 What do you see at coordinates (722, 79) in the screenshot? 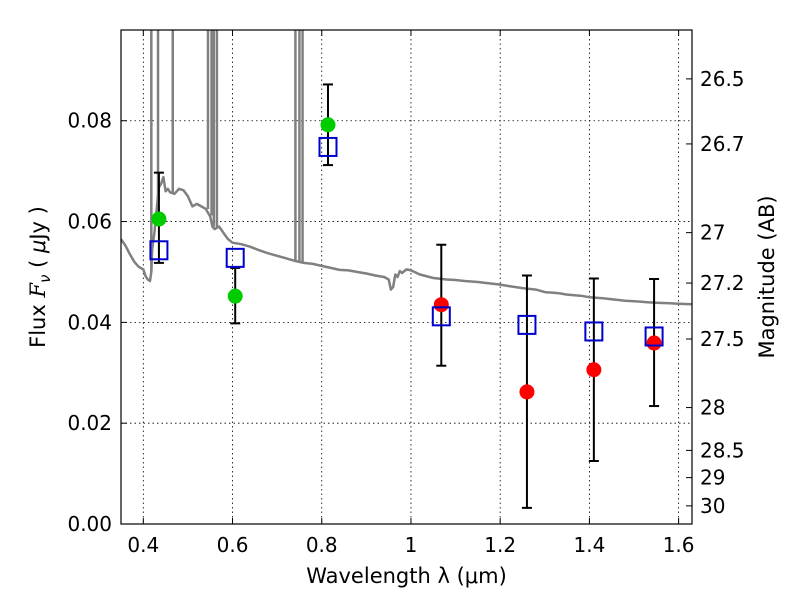
I see `right-tick-label: 26.5` at bounding box center [722, 79].